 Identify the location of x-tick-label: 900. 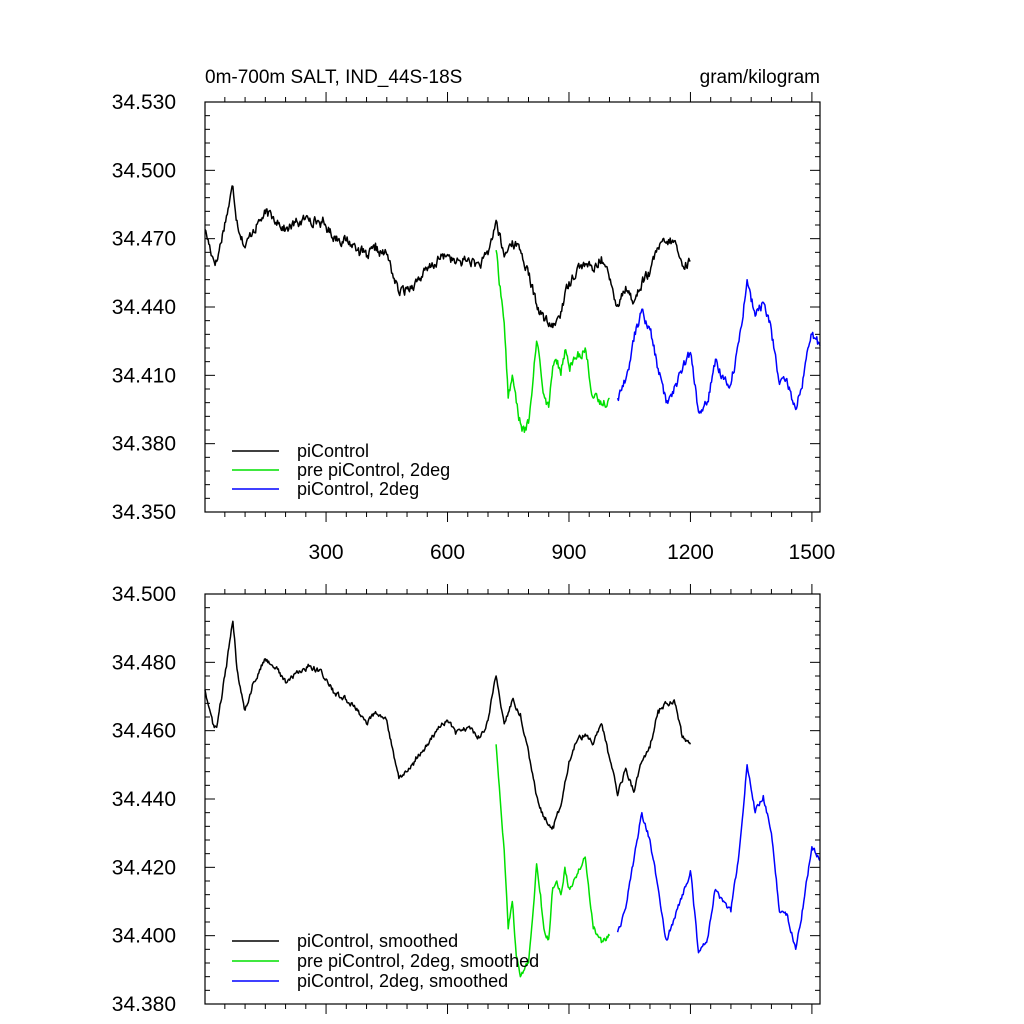
(568, 552).